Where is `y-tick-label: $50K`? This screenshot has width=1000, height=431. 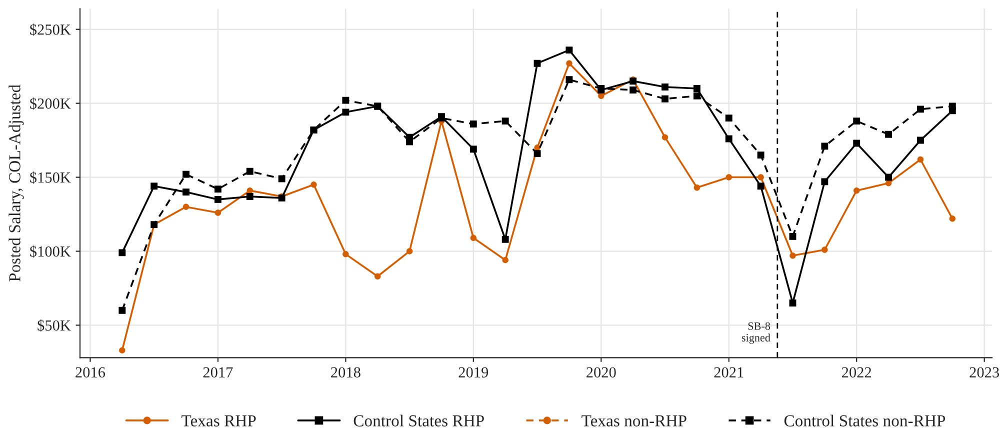
y-tick-label: $50K is located at coordinates (54, 325).